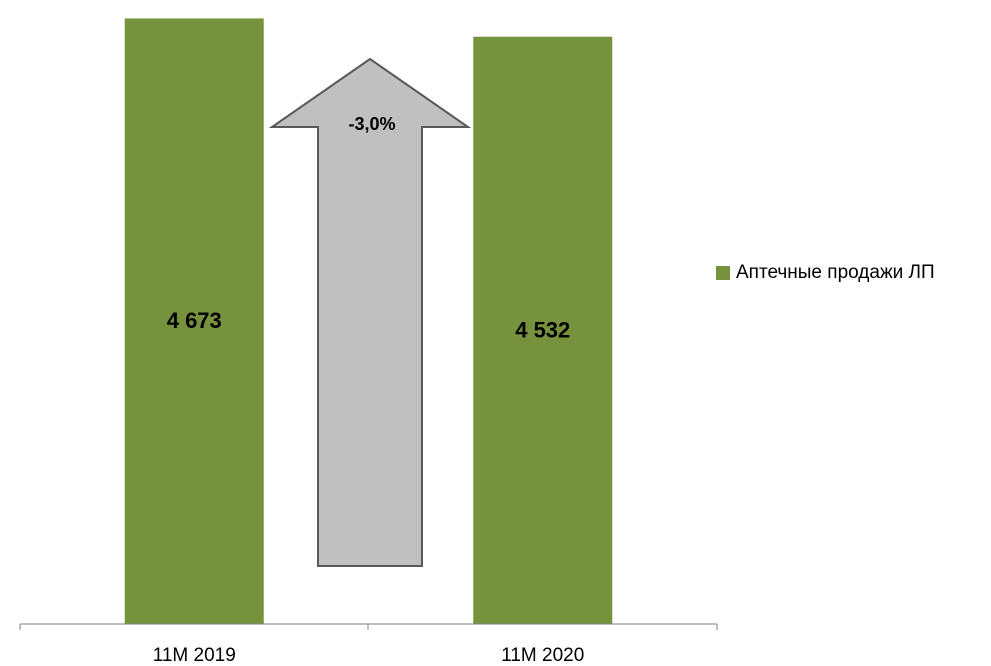  What do you see at coordinates (371, 124) in the screenshot?
I see `change-label: -3,0%` at bounding box center [371, 124].